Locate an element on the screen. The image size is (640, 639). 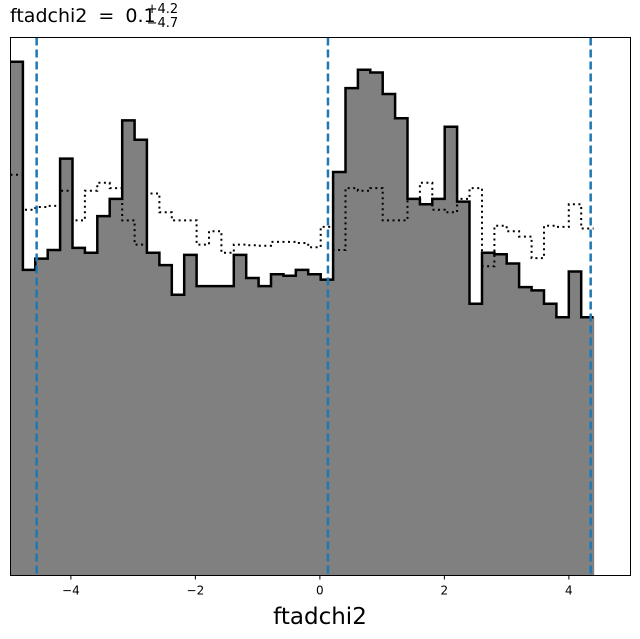
title-lower-error: −4.7 is located at coordinates (163, 23).